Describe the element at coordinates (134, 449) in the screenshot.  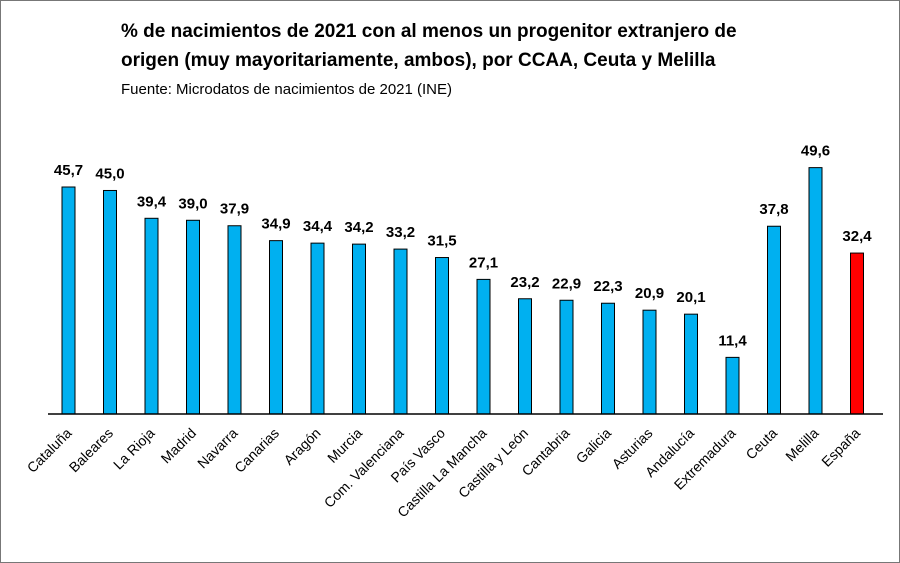
I see `x-tick-label: La Rioja` at that location.